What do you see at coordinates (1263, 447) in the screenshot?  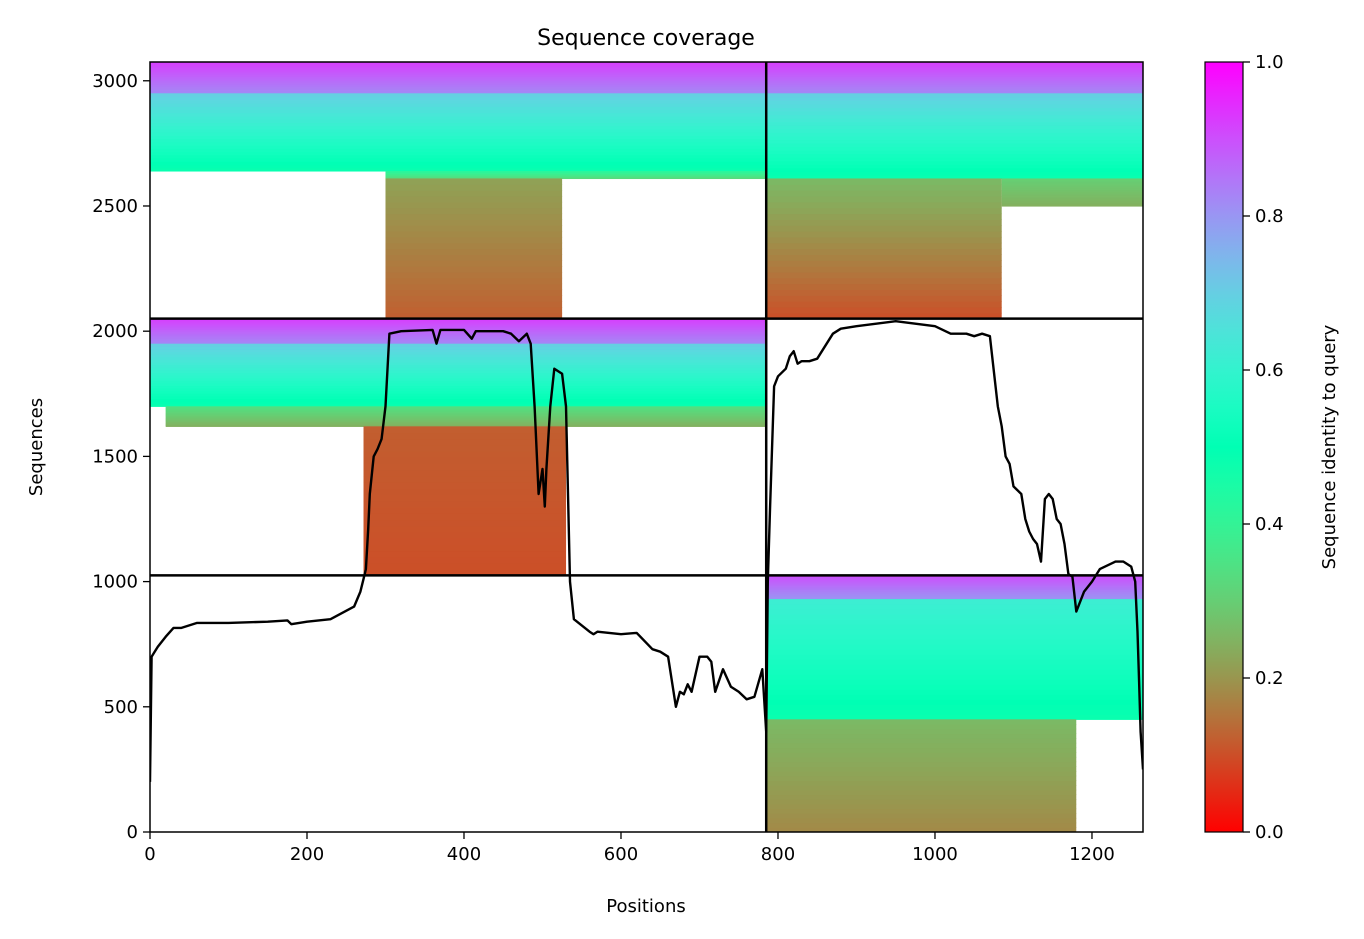 I see `colorbar-ticks: 0.0 0.2 0.4 0.6 0.8 1.0` at bounding box center [1263, 447].